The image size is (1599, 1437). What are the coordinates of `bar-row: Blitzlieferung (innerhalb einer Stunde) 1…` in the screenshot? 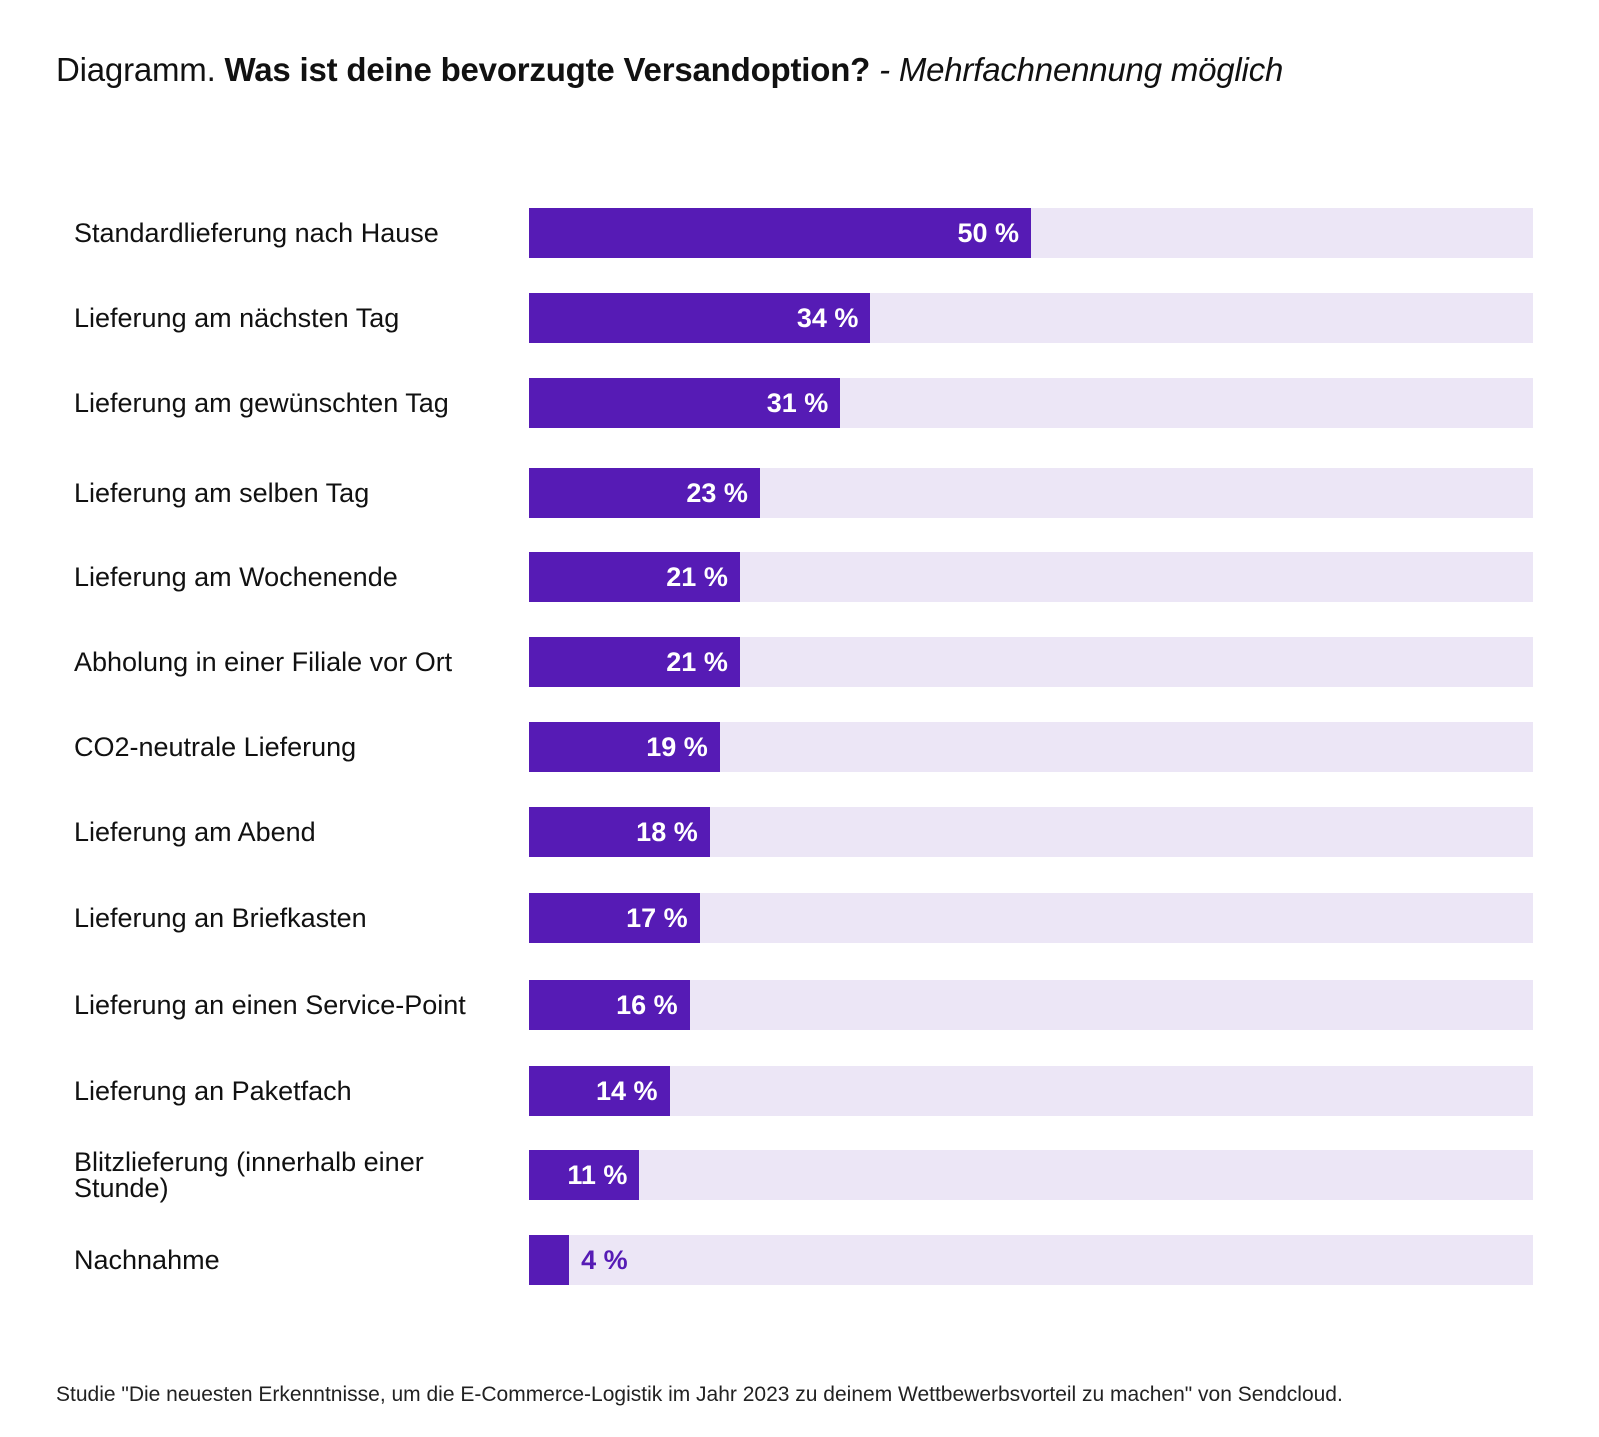 It's located at (799, 1175).